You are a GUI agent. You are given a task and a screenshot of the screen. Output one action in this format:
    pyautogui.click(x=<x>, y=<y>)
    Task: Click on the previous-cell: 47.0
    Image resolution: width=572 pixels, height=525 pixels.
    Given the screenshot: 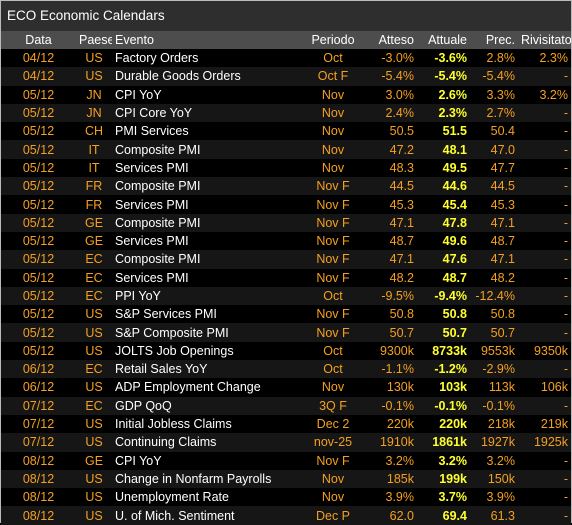 What is the action you would take?
    pyautogui.click(x=494, y=149)
    